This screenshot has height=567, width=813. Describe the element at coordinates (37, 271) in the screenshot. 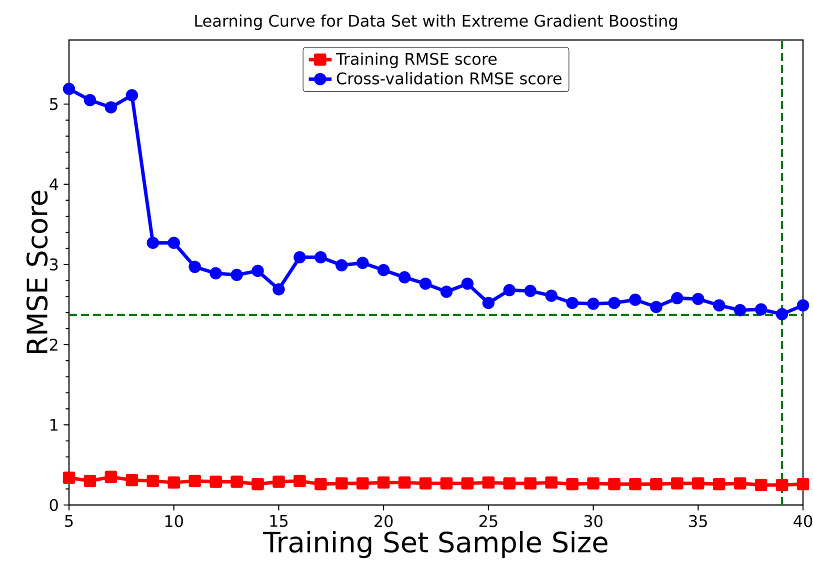

I see `y-axis-title: RMSE Score` at that location.